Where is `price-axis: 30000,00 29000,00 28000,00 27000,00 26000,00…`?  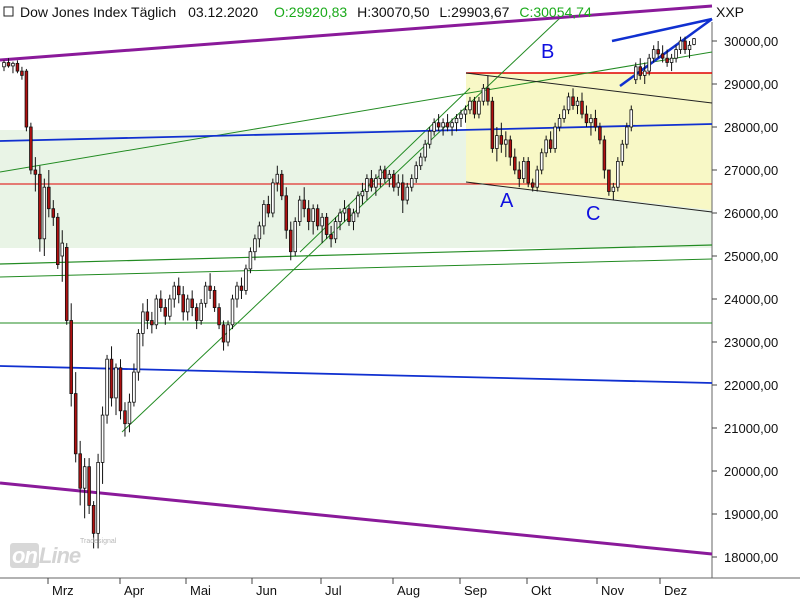 price-axis: 30000,00 29000,00 28000,00 27000,00 26000,00… is located at coordinates (745, 299).